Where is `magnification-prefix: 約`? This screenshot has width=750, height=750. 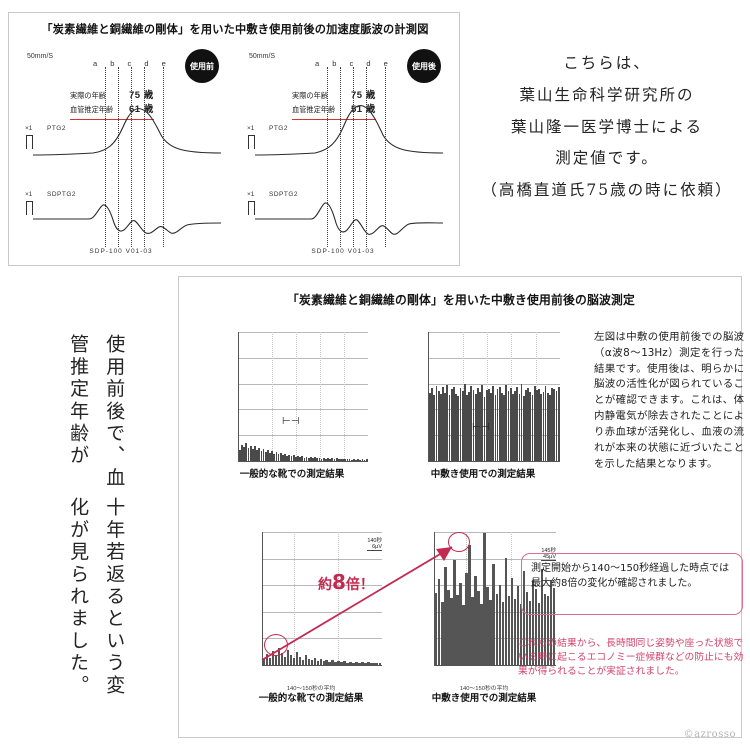 magnification-prefix: 約 is located at coordinates (325, 585).